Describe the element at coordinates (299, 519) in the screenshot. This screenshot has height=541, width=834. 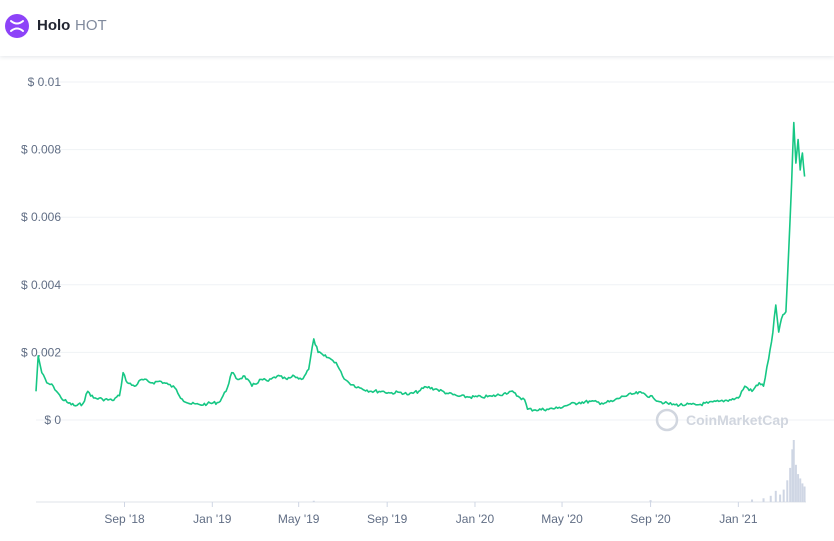
I see `x-tick-label: May '19` at that location.